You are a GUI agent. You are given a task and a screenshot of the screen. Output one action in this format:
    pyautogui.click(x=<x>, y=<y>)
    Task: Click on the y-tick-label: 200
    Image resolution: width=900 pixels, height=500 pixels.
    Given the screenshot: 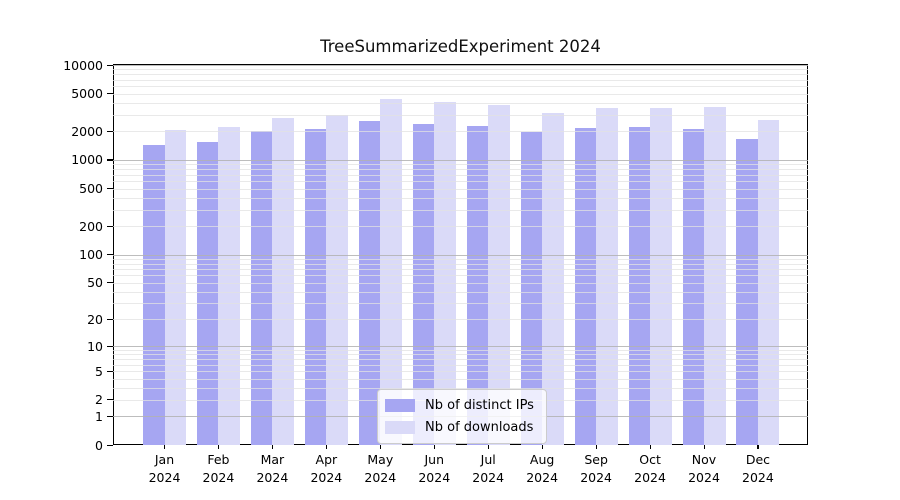 What is the action you would take?
    pyautogui.click(x=91, y=226)
    